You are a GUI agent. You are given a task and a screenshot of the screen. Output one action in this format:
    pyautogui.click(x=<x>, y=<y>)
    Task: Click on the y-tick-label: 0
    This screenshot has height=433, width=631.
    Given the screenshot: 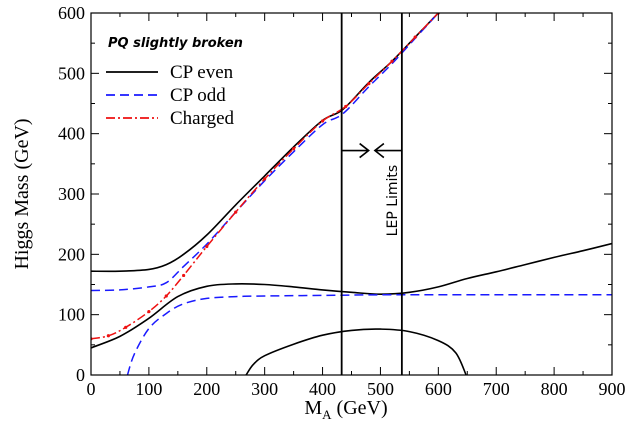 What is the action you would take?
    pyautogui.click(x=80, y=375)
    